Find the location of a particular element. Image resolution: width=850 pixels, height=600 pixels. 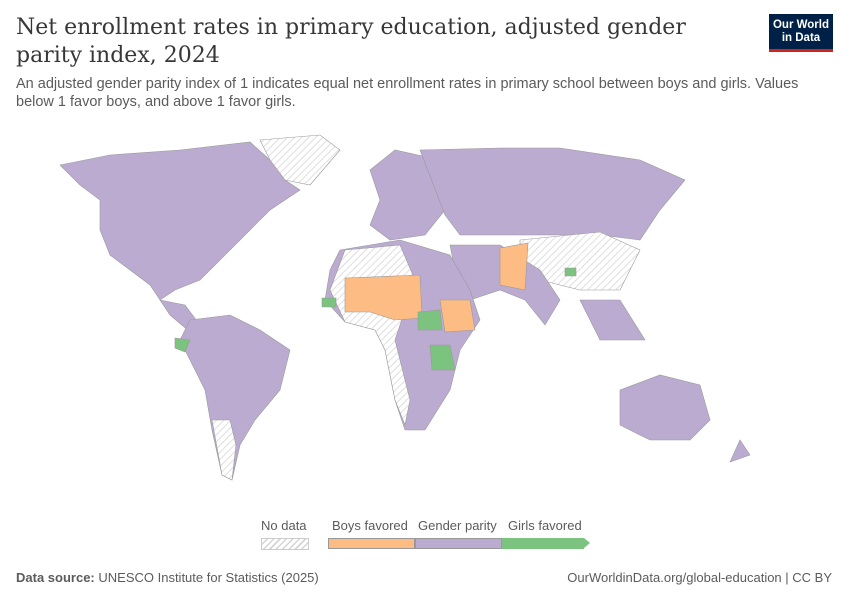

region-south-sudan-girls-favored is located at coordinates (430, 320).